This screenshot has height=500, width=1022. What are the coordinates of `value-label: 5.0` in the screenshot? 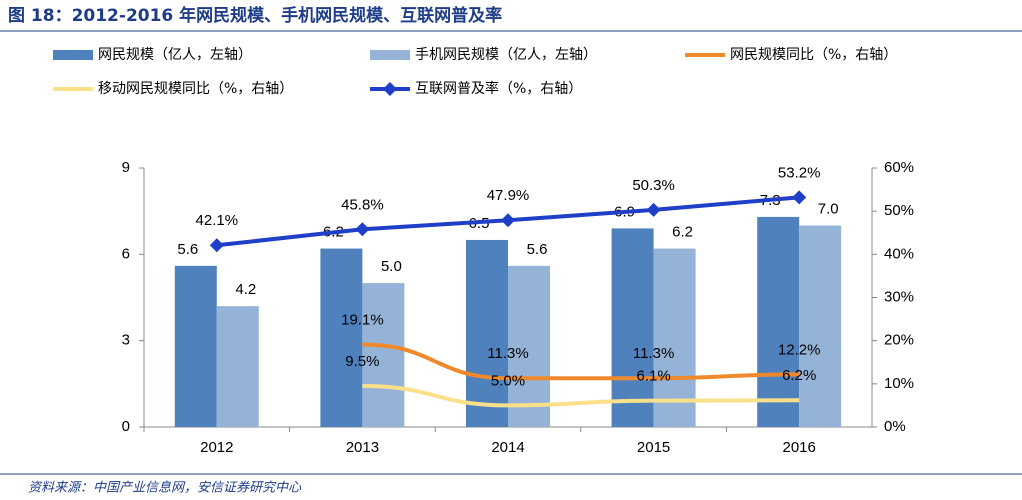 It's located at (391, 266).